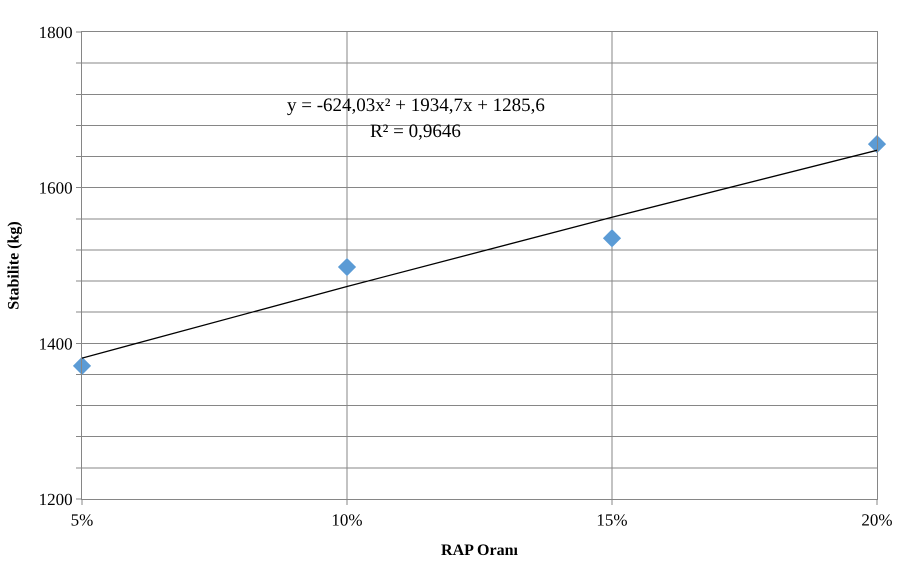  What do you see at coordinates (55, 32) in the screenshot?
I see `y-tick-label: 1800` at bounding box center [55, 32].